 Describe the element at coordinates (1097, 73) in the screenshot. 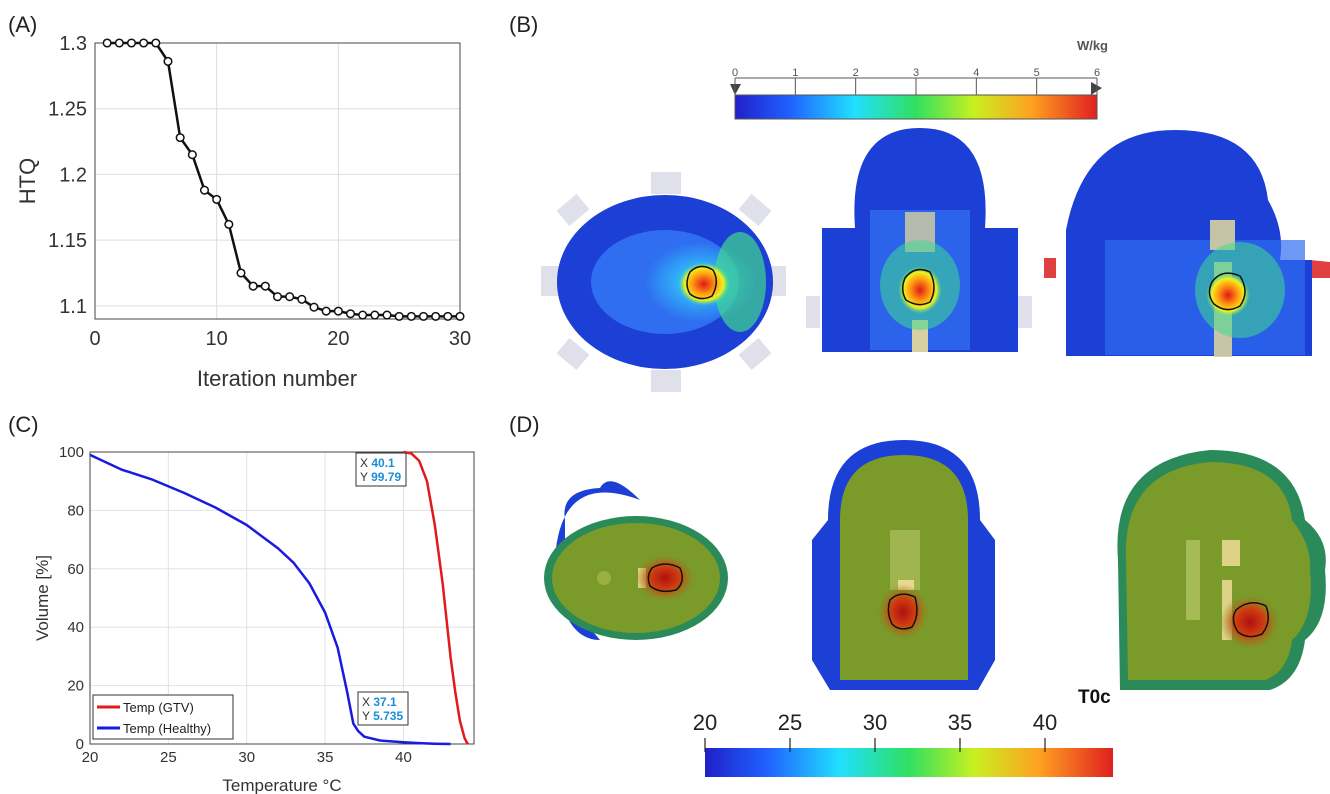

I see `colorbar-tick-label: 6` at that location.